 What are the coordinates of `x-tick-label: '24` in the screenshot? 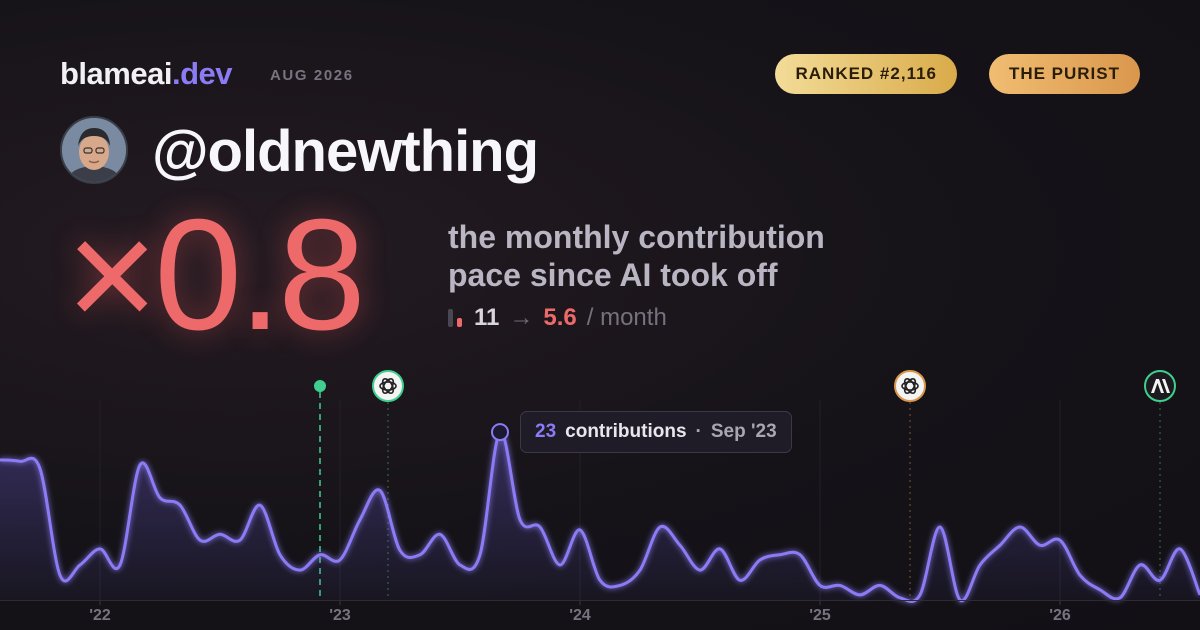 It's located at (580, 615).